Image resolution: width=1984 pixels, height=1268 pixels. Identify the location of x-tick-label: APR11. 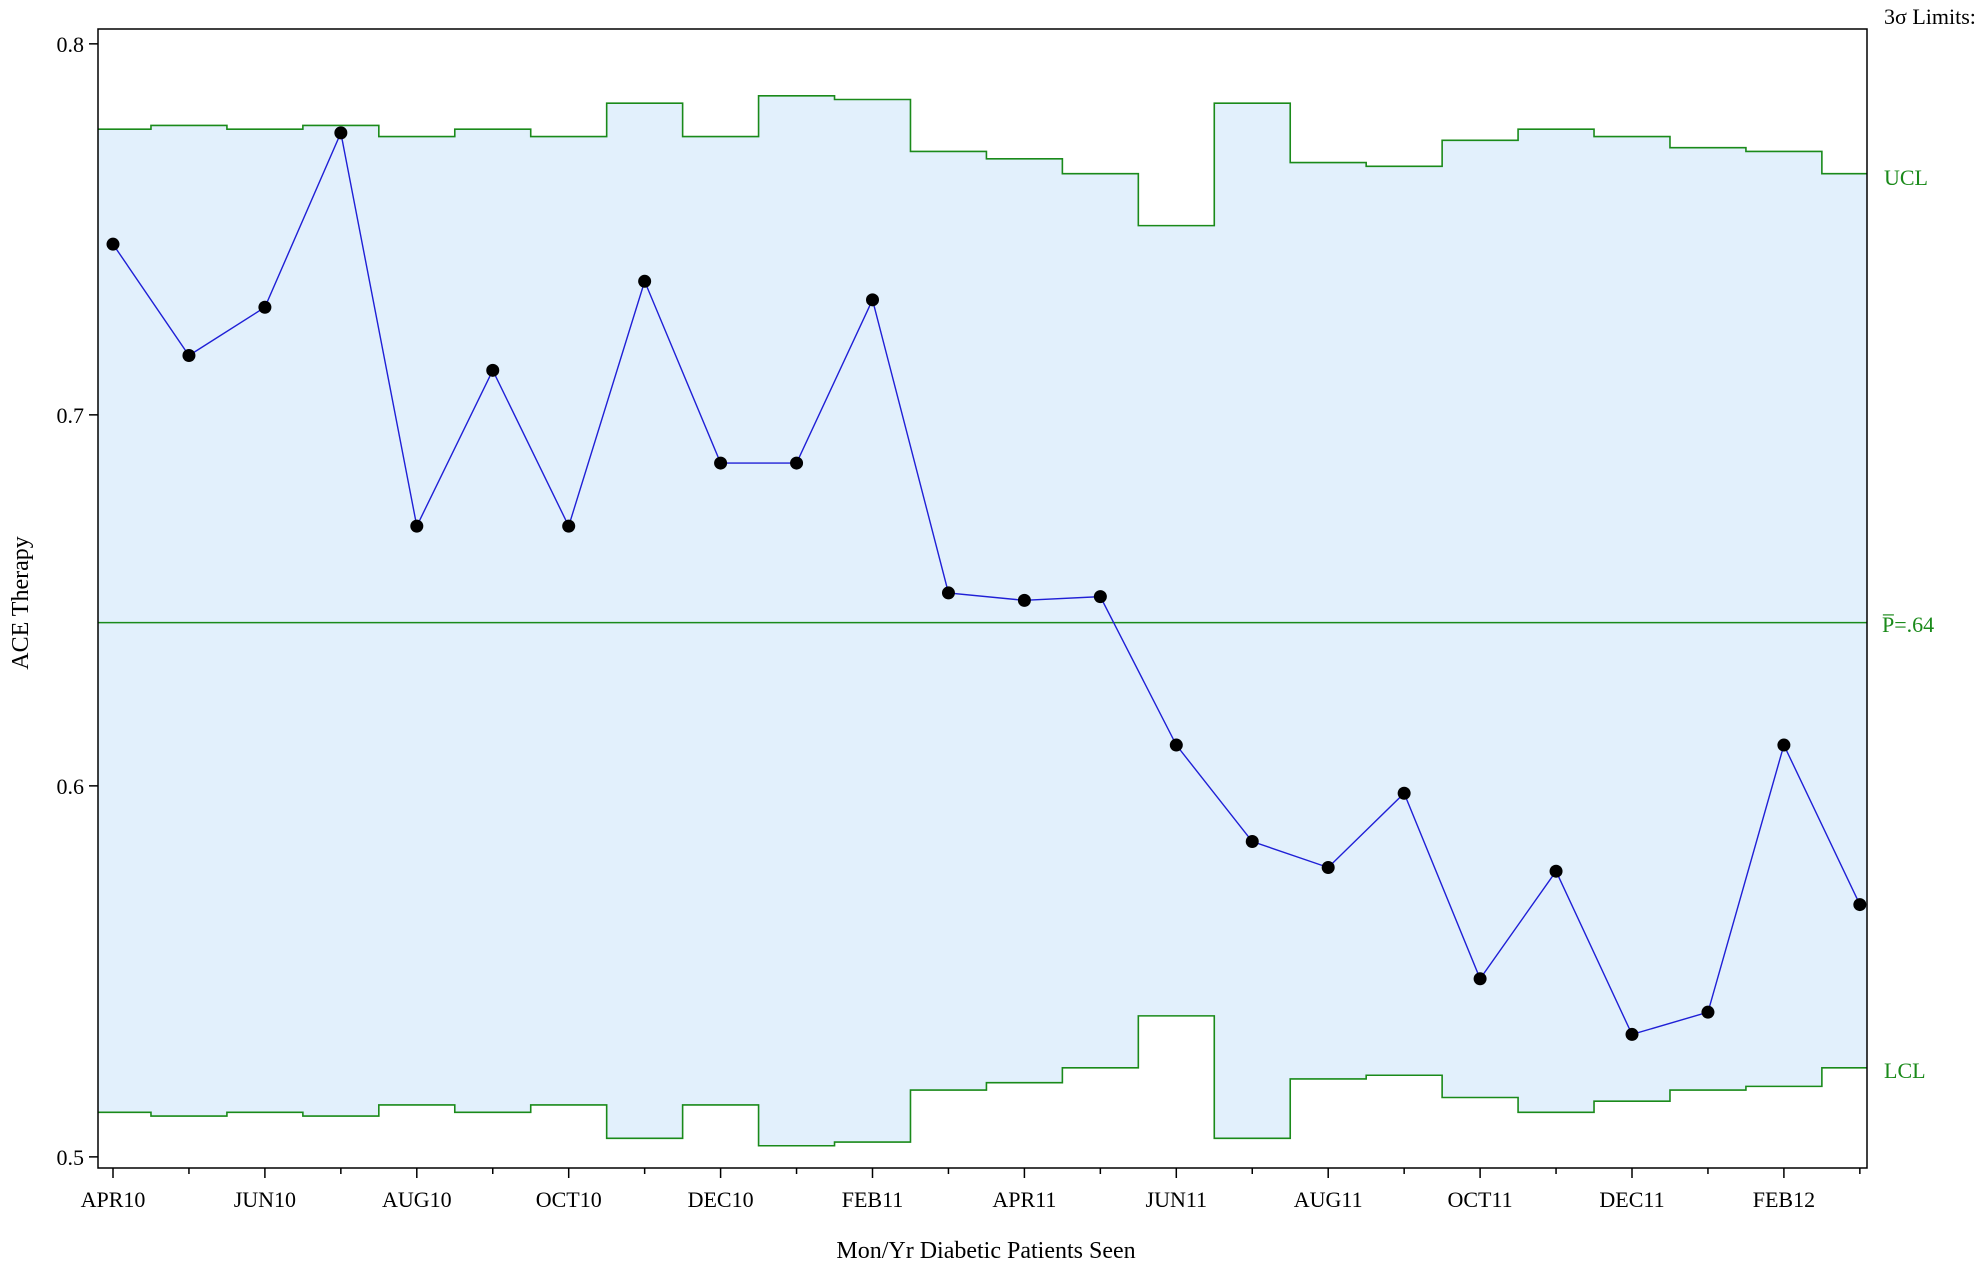
(1024, 1199).